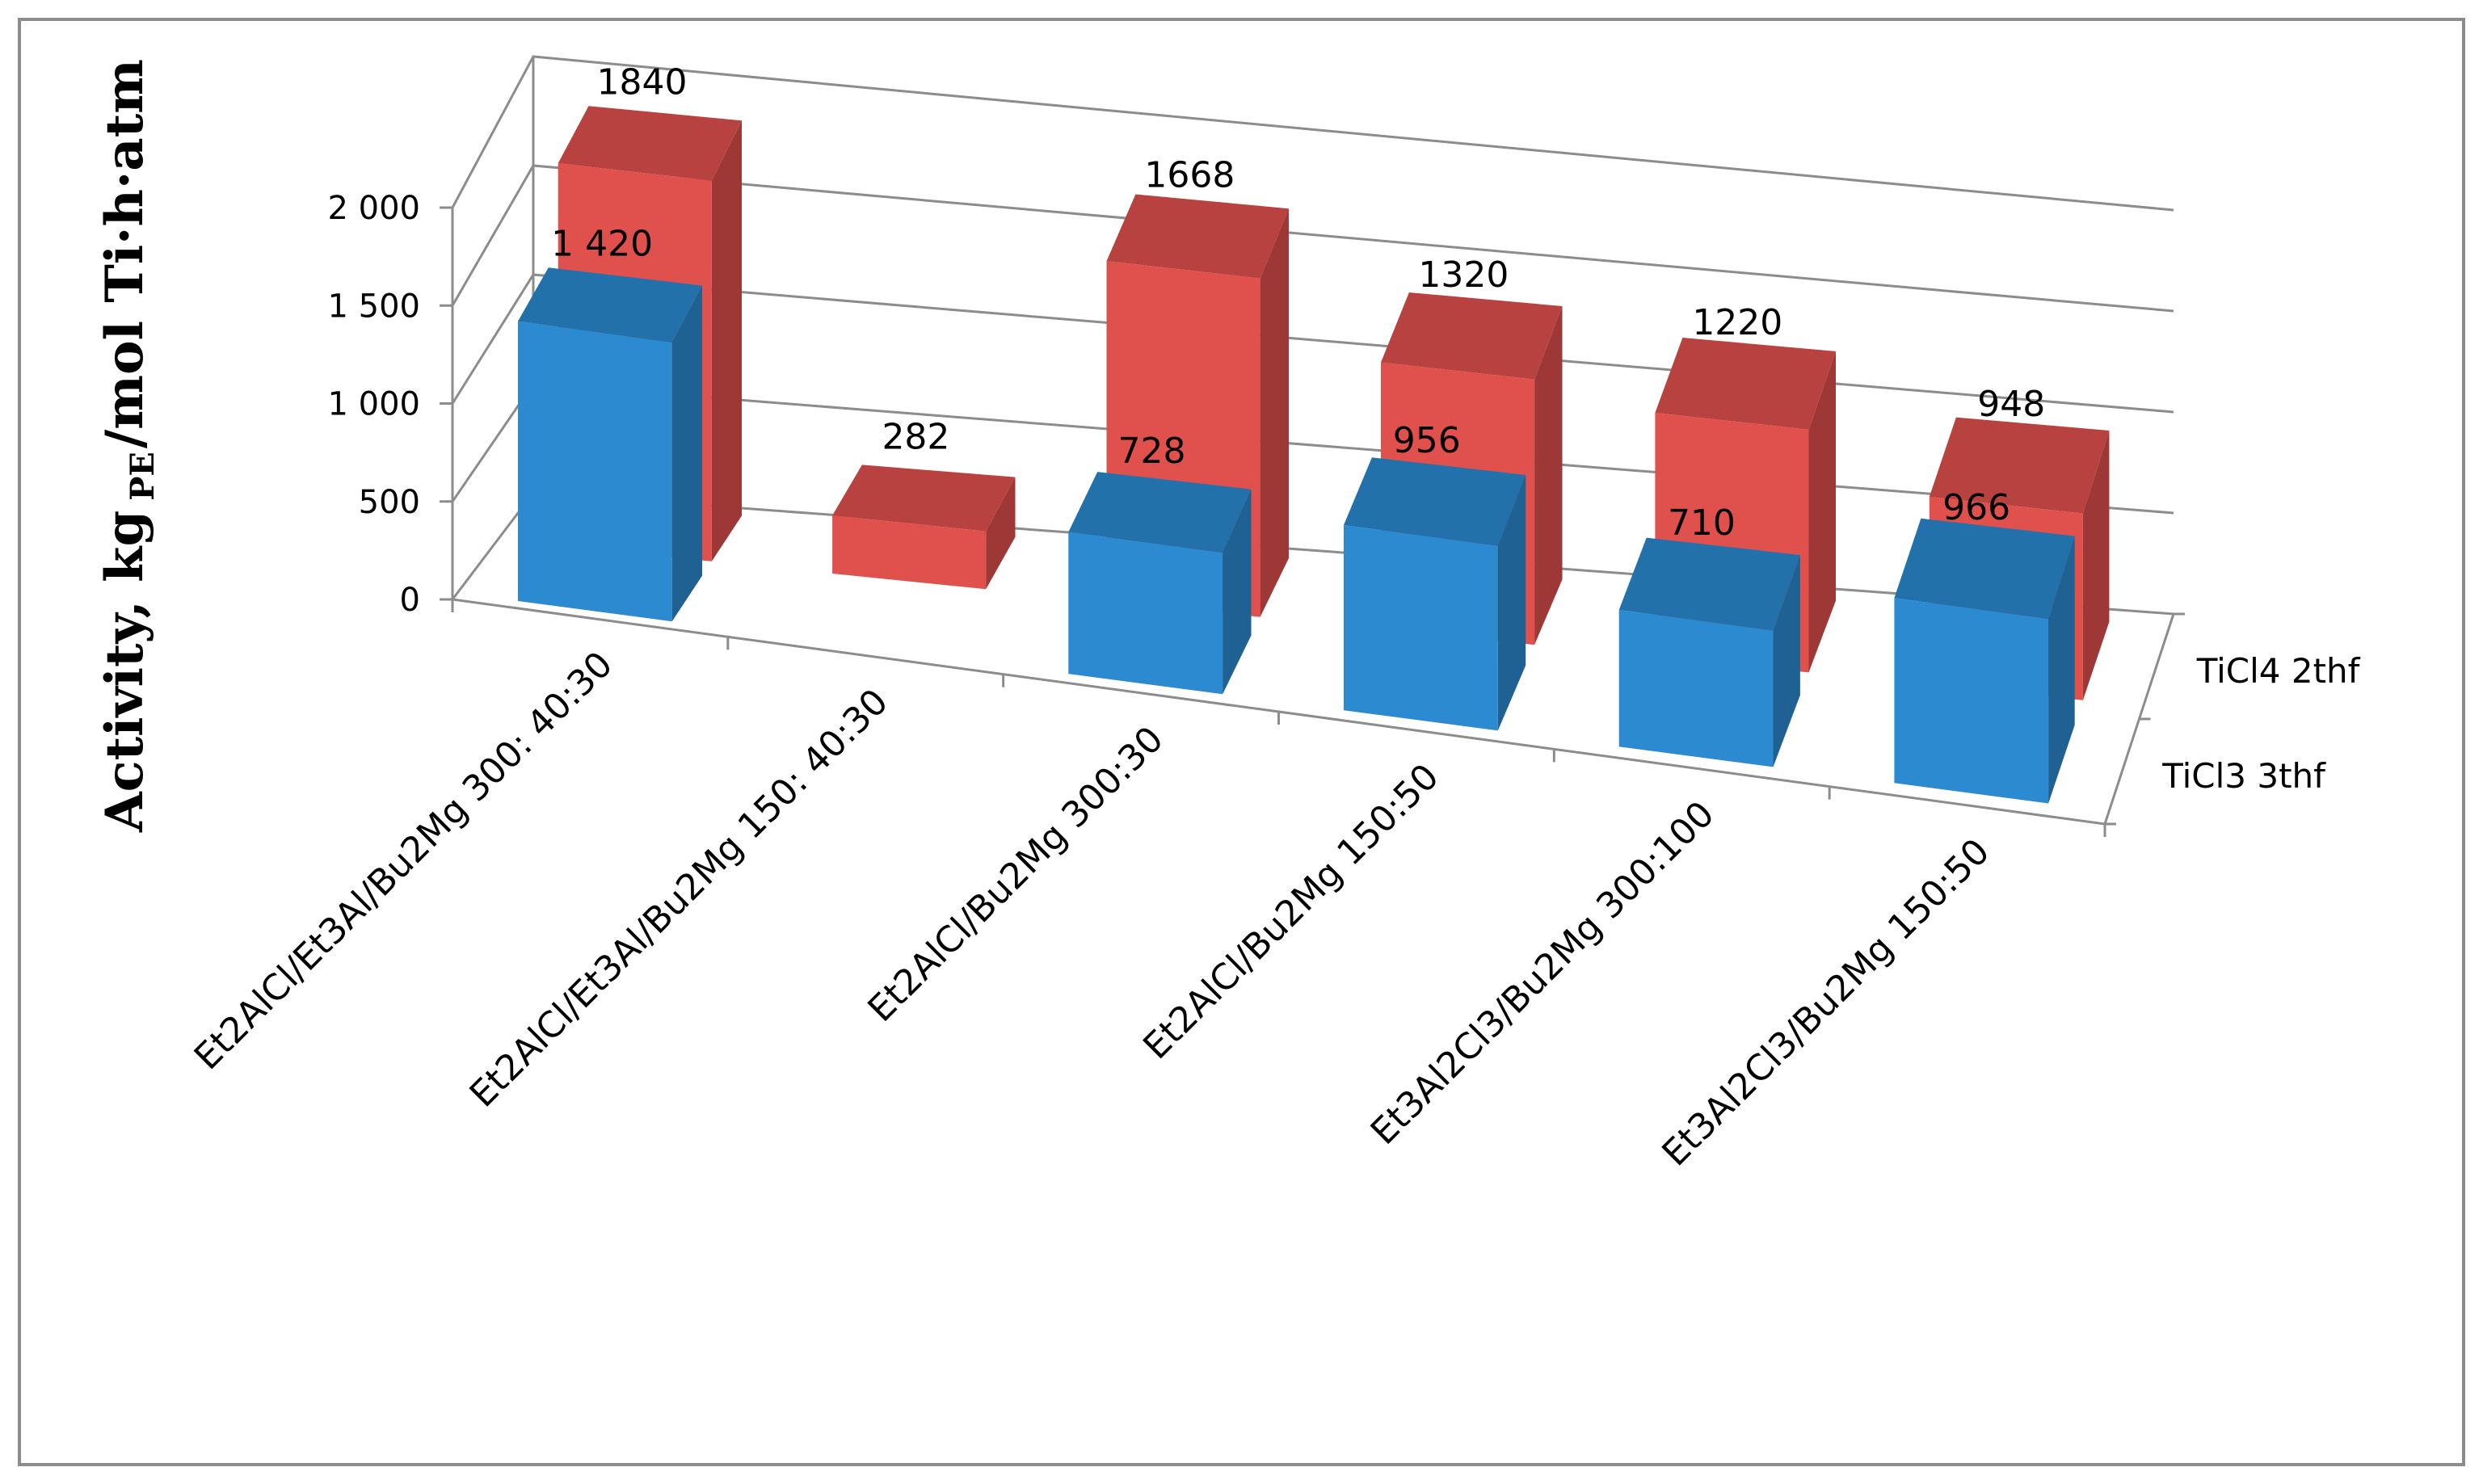  Describe the element at coordinates (2278, 671) in the screenshot. I see `series-label: TiCl4 2thf` at that location.